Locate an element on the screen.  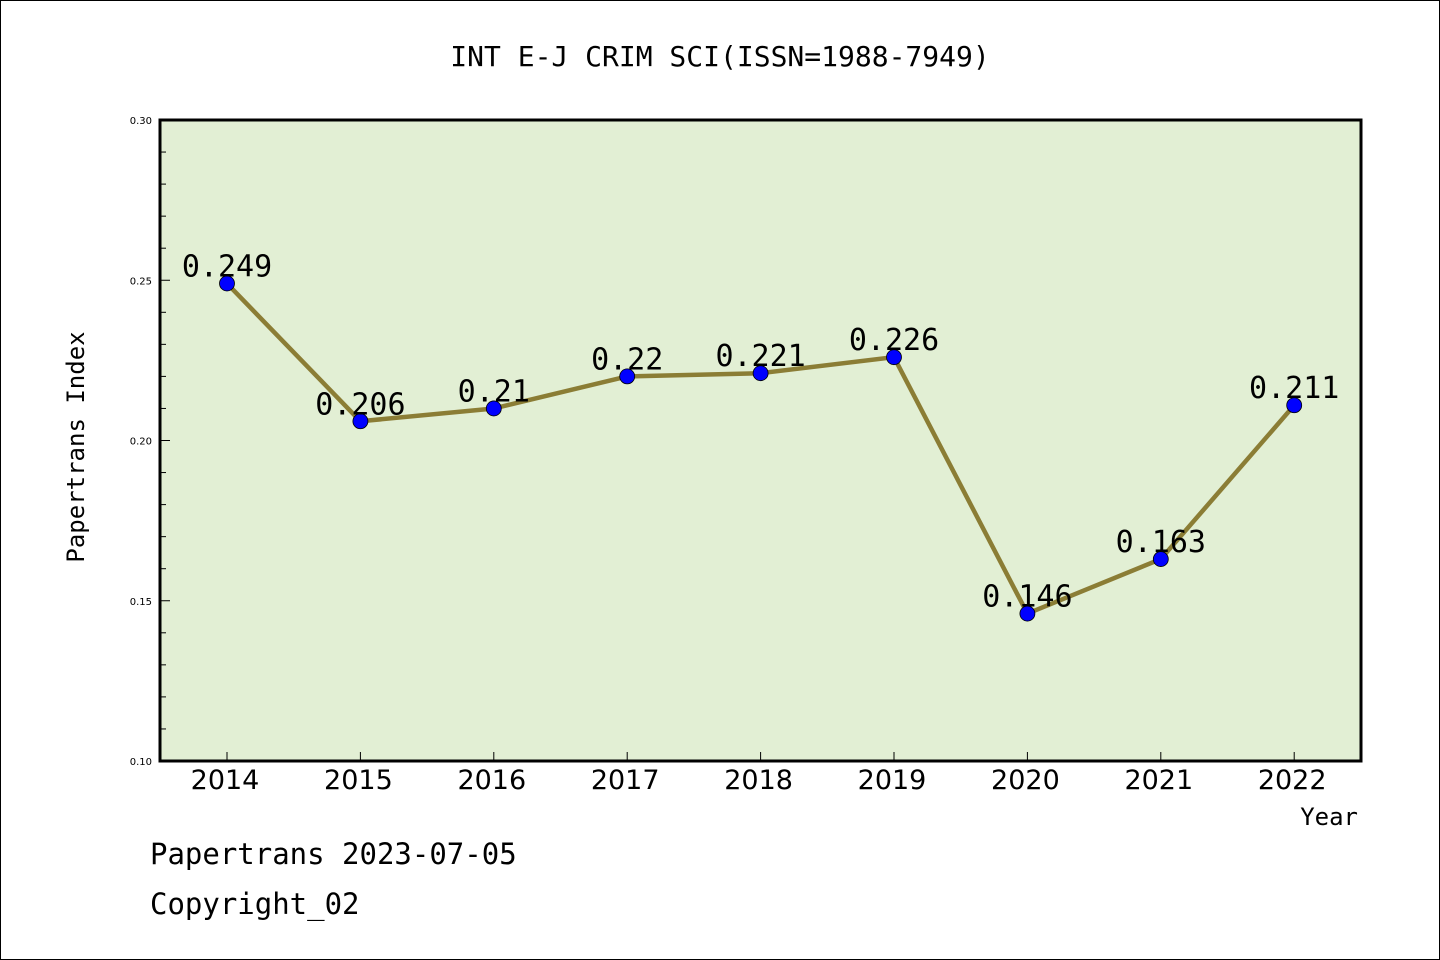
x-tick-label: 2014 is located at coordinates (225, 780).